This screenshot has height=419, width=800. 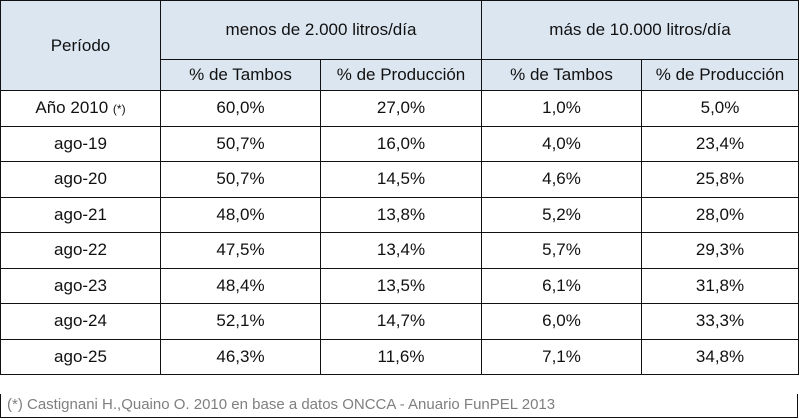 What do you see at coordinates (240, 356) in the screenshot?
I see `value-cell: 46,3%` at bounding box center [240, 356].